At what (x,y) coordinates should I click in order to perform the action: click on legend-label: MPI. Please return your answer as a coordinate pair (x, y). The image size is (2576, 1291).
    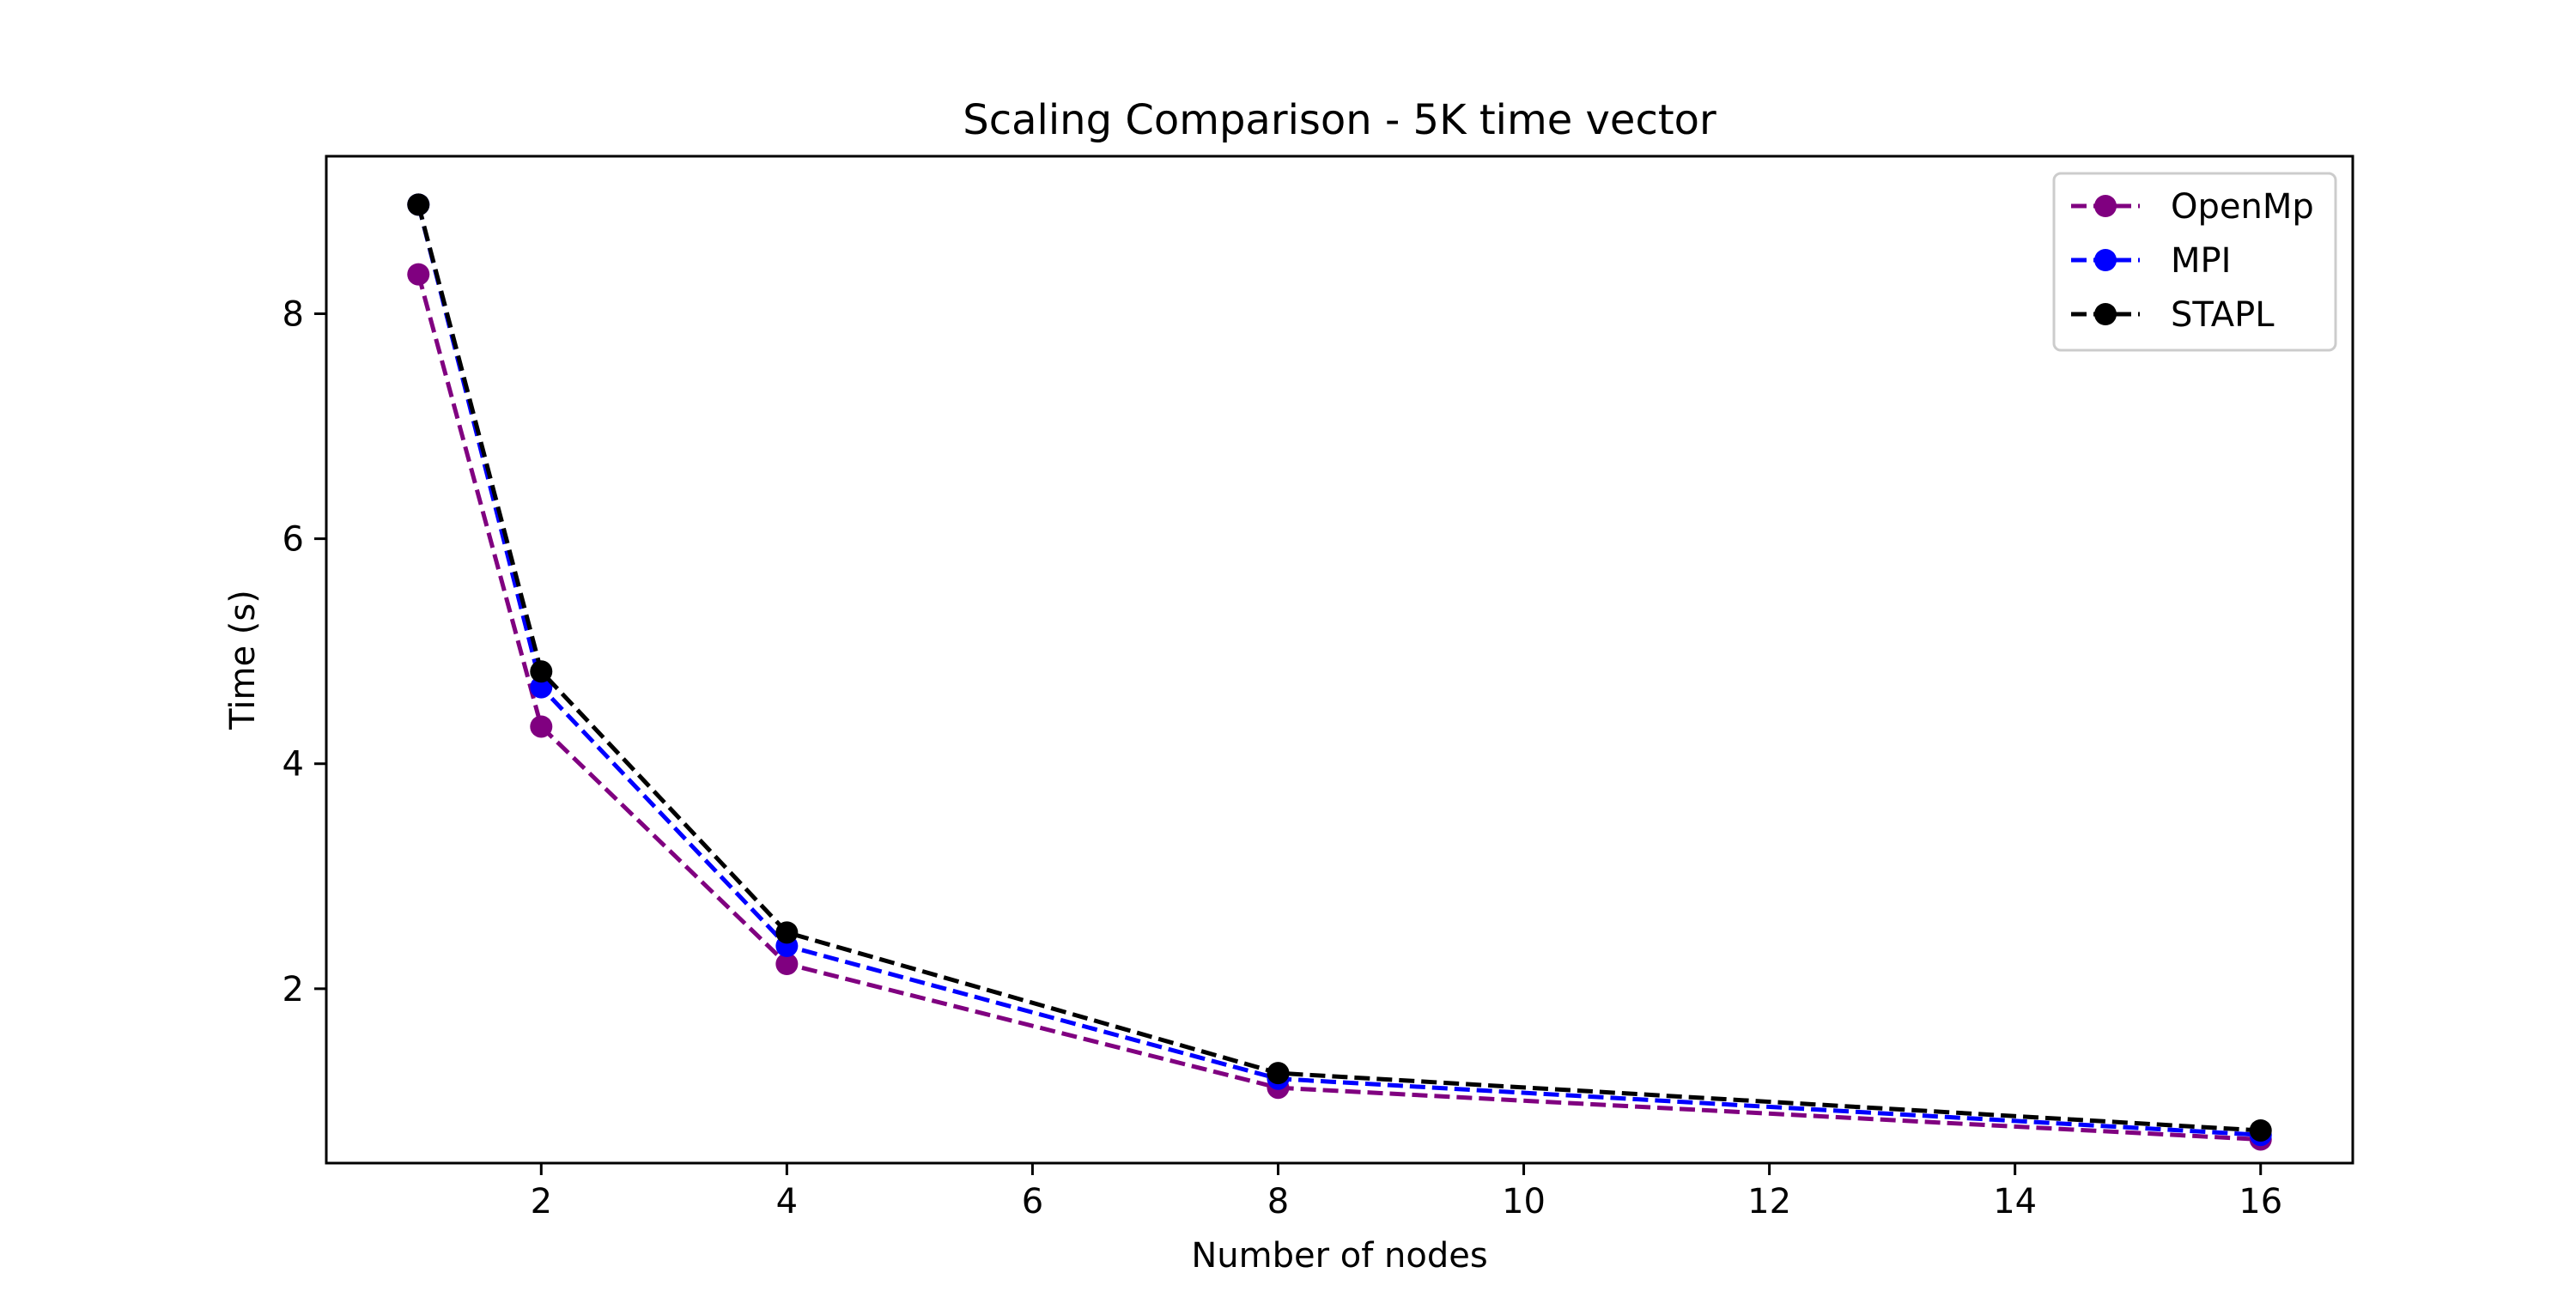
    Looking at the image, I should click on (2201, 261).